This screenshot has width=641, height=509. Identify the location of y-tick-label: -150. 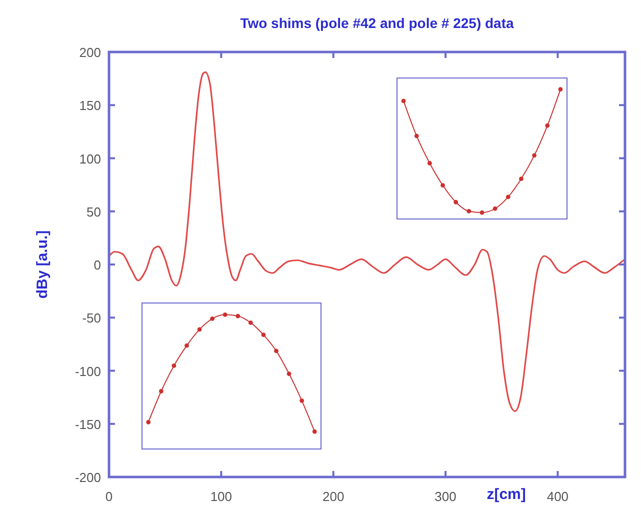
(87, 424).